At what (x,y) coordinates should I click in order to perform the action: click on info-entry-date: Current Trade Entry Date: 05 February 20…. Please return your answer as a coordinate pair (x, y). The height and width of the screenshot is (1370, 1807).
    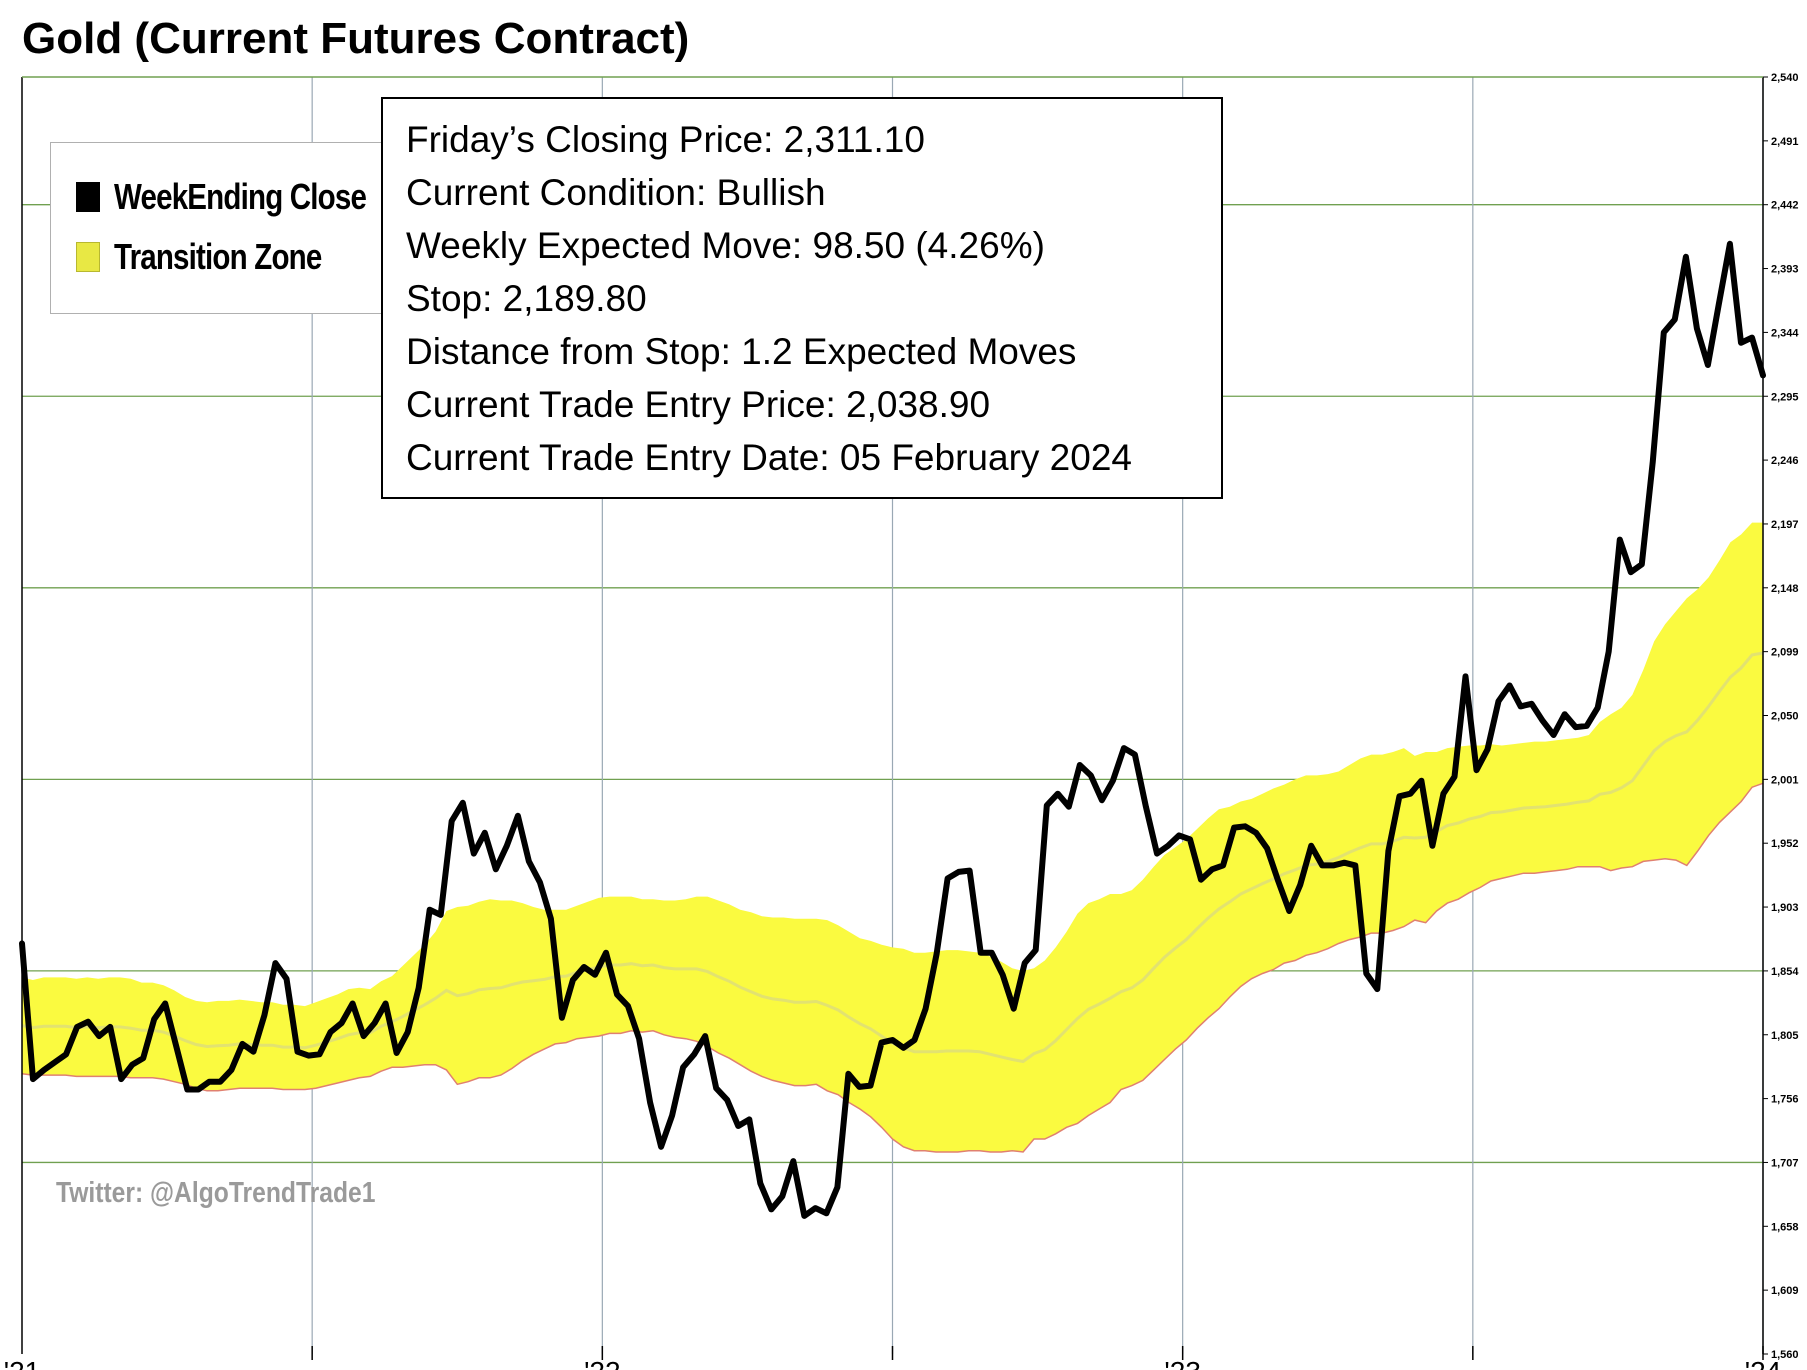
    Looking at the image, I should click on (769, 457).